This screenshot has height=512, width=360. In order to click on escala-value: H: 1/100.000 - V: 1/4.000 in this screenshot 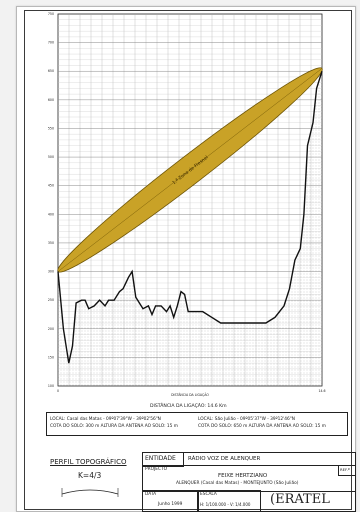, I will do `click(225, 504)`.